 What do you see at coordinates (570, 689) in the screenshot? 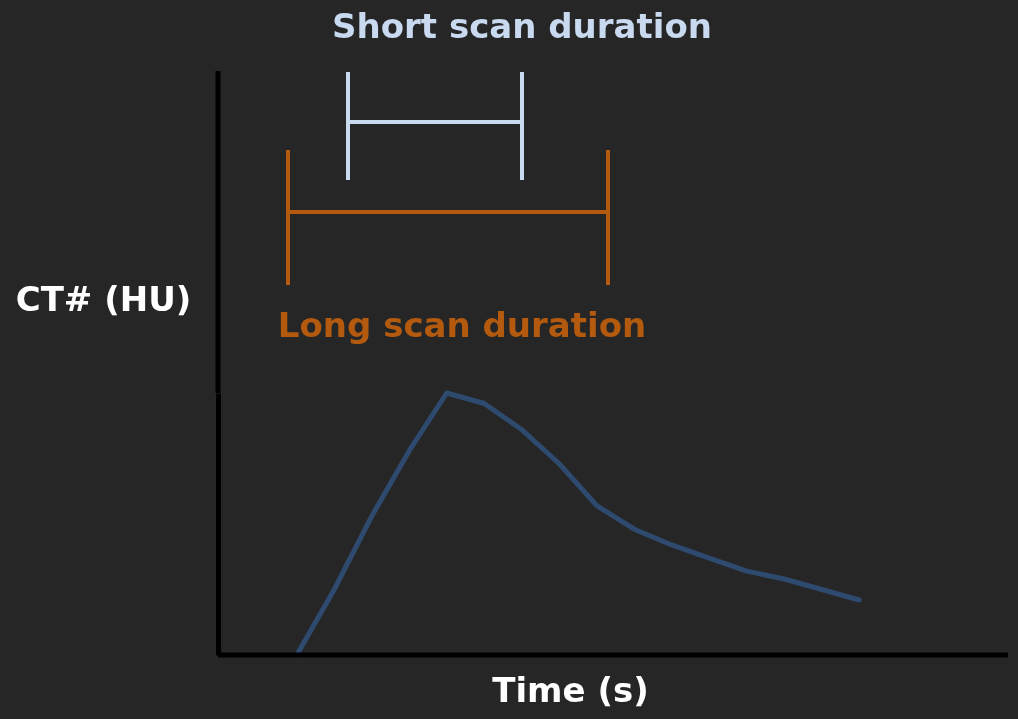
I see `x-axis-title: Time (s)` at bounding box center [570, 689].